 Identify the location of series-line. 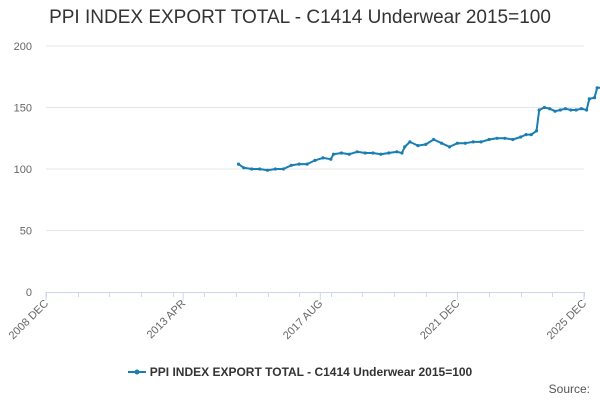
(418, 129).